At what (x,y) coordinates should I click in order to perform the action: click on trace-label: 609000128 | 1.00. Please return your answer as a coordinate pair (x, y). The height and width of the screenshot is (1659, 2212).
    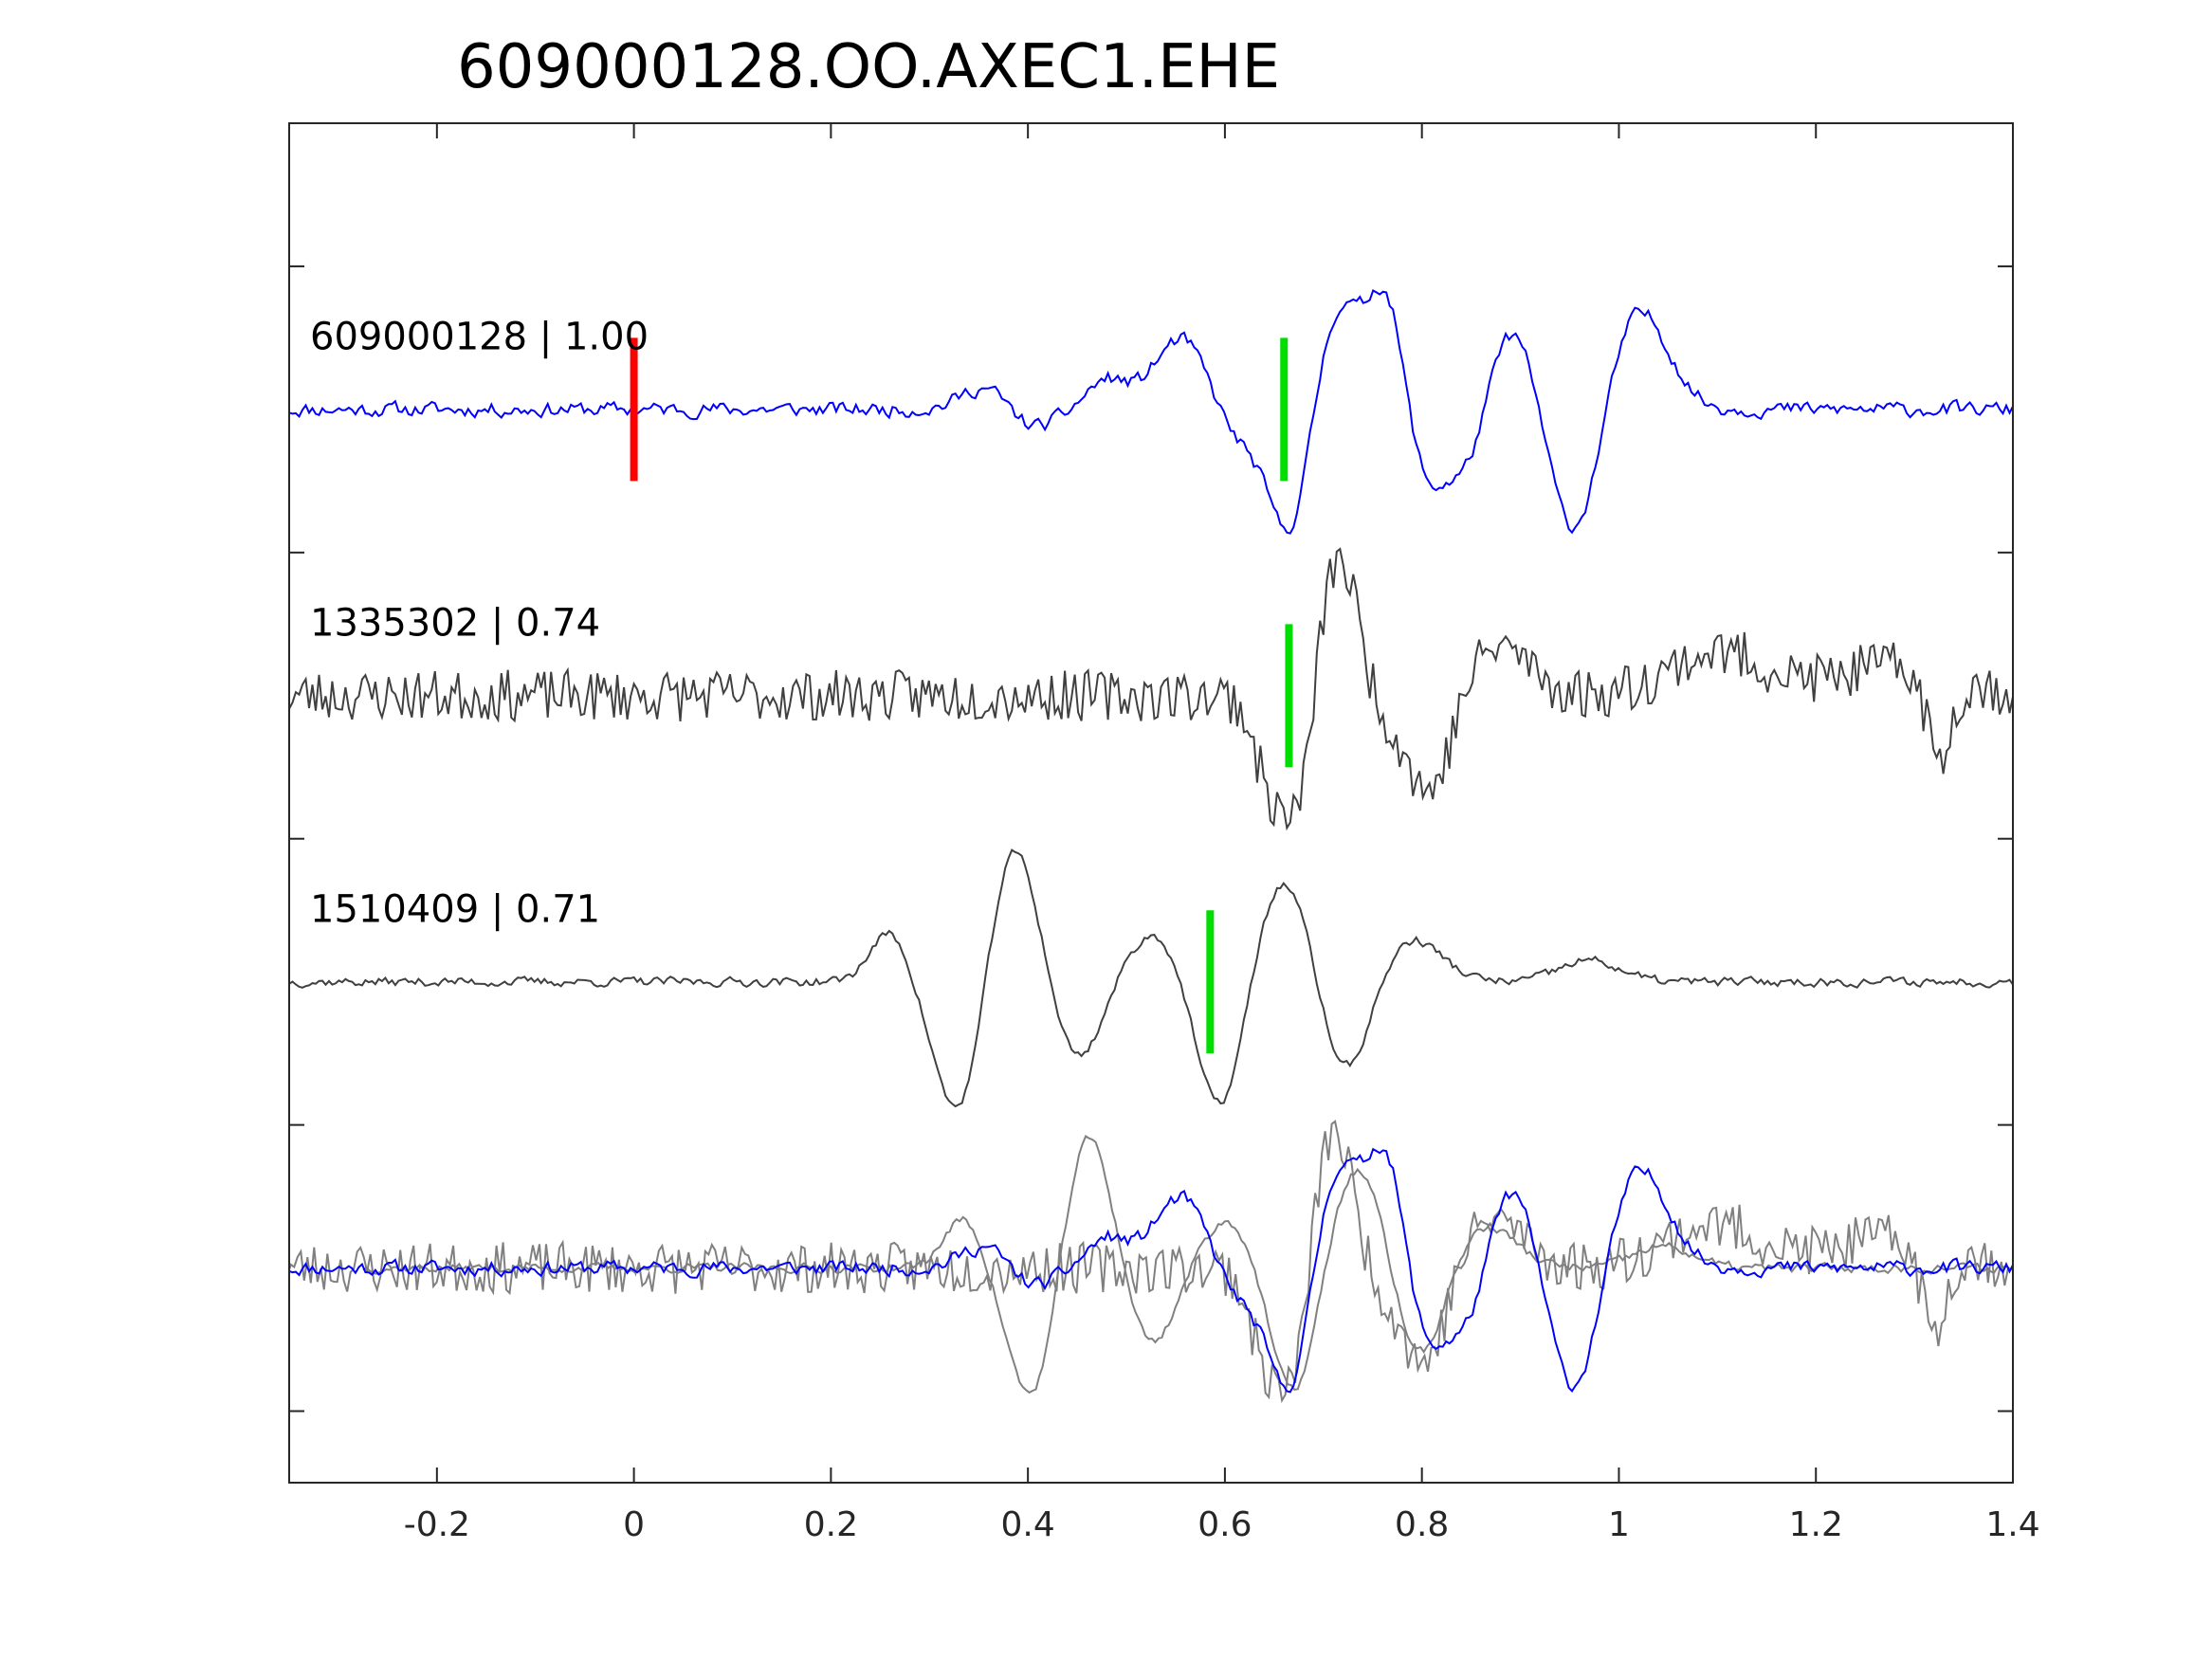
    Looking at the image, I should click on (479, 336).